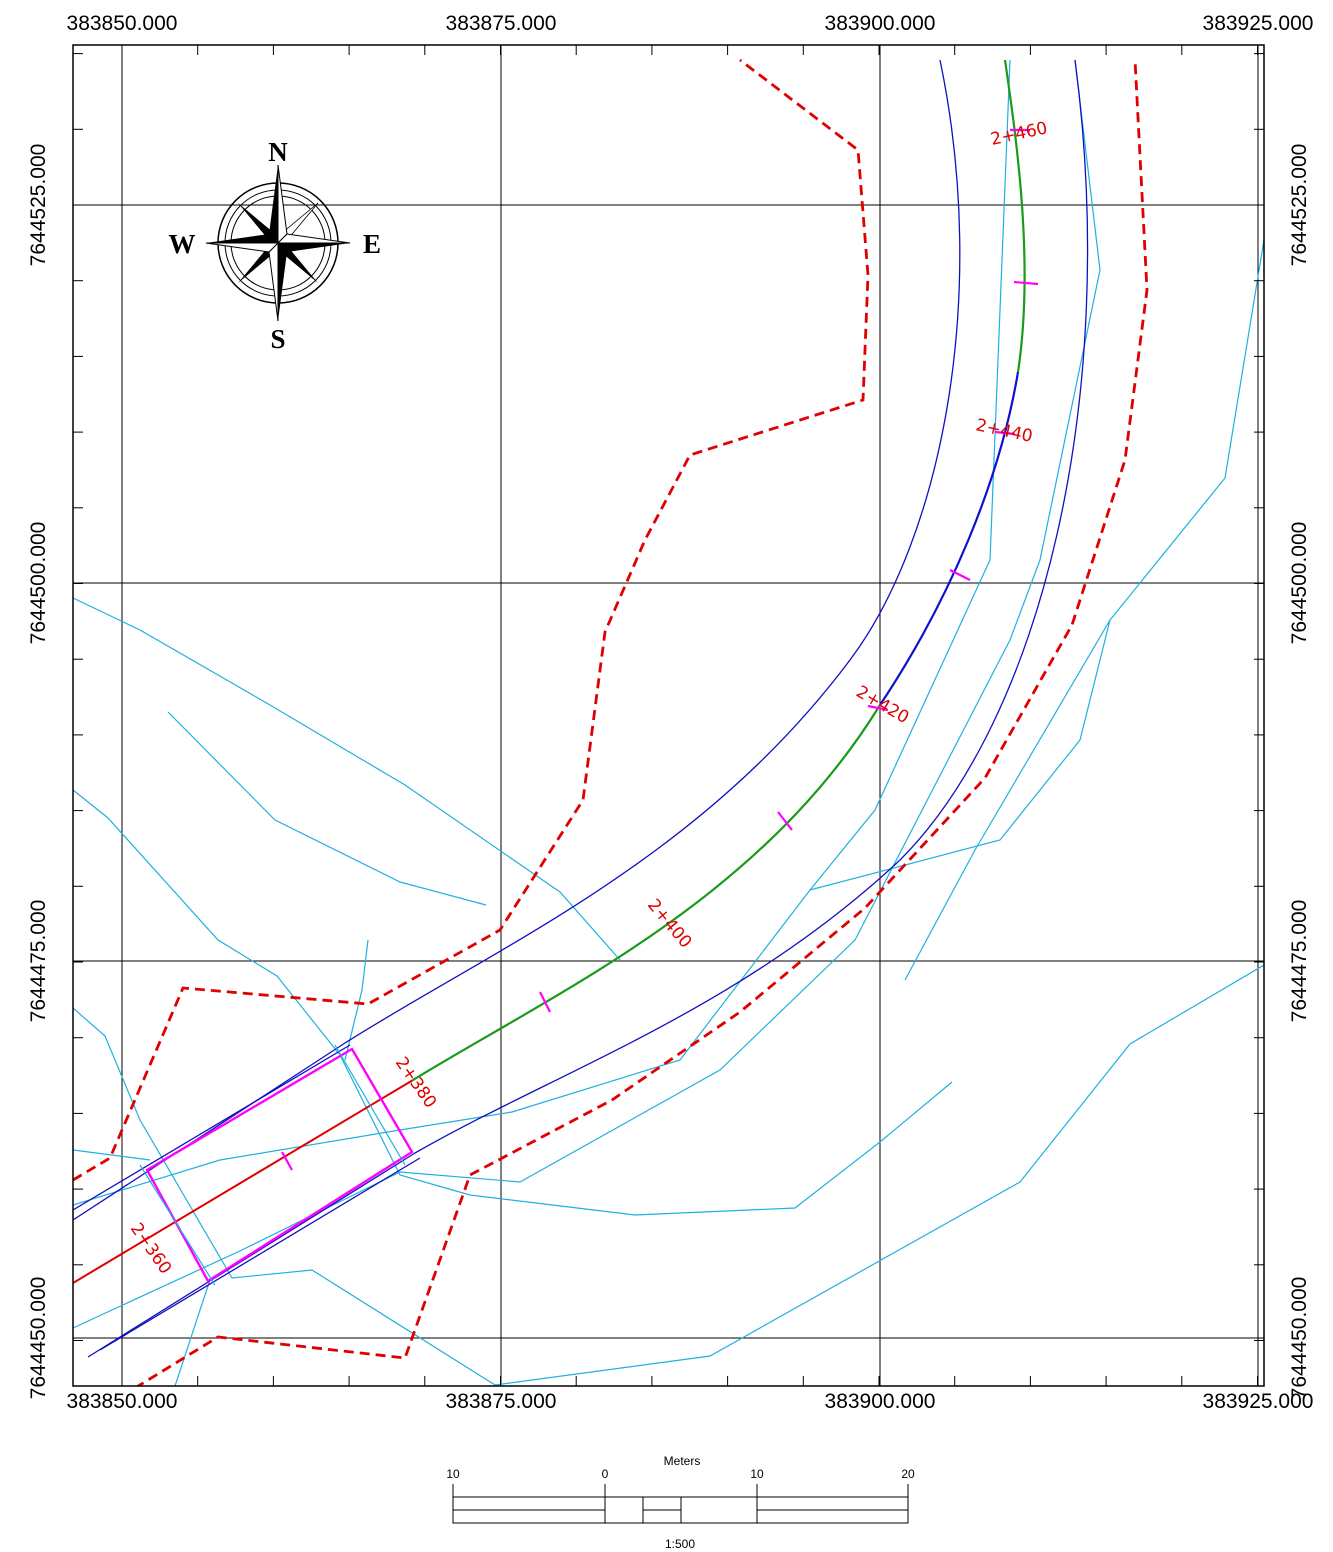 The width and height of the screenshot is (1333, 1552). I want to click on compass-east-label: E, so click(372, 244).